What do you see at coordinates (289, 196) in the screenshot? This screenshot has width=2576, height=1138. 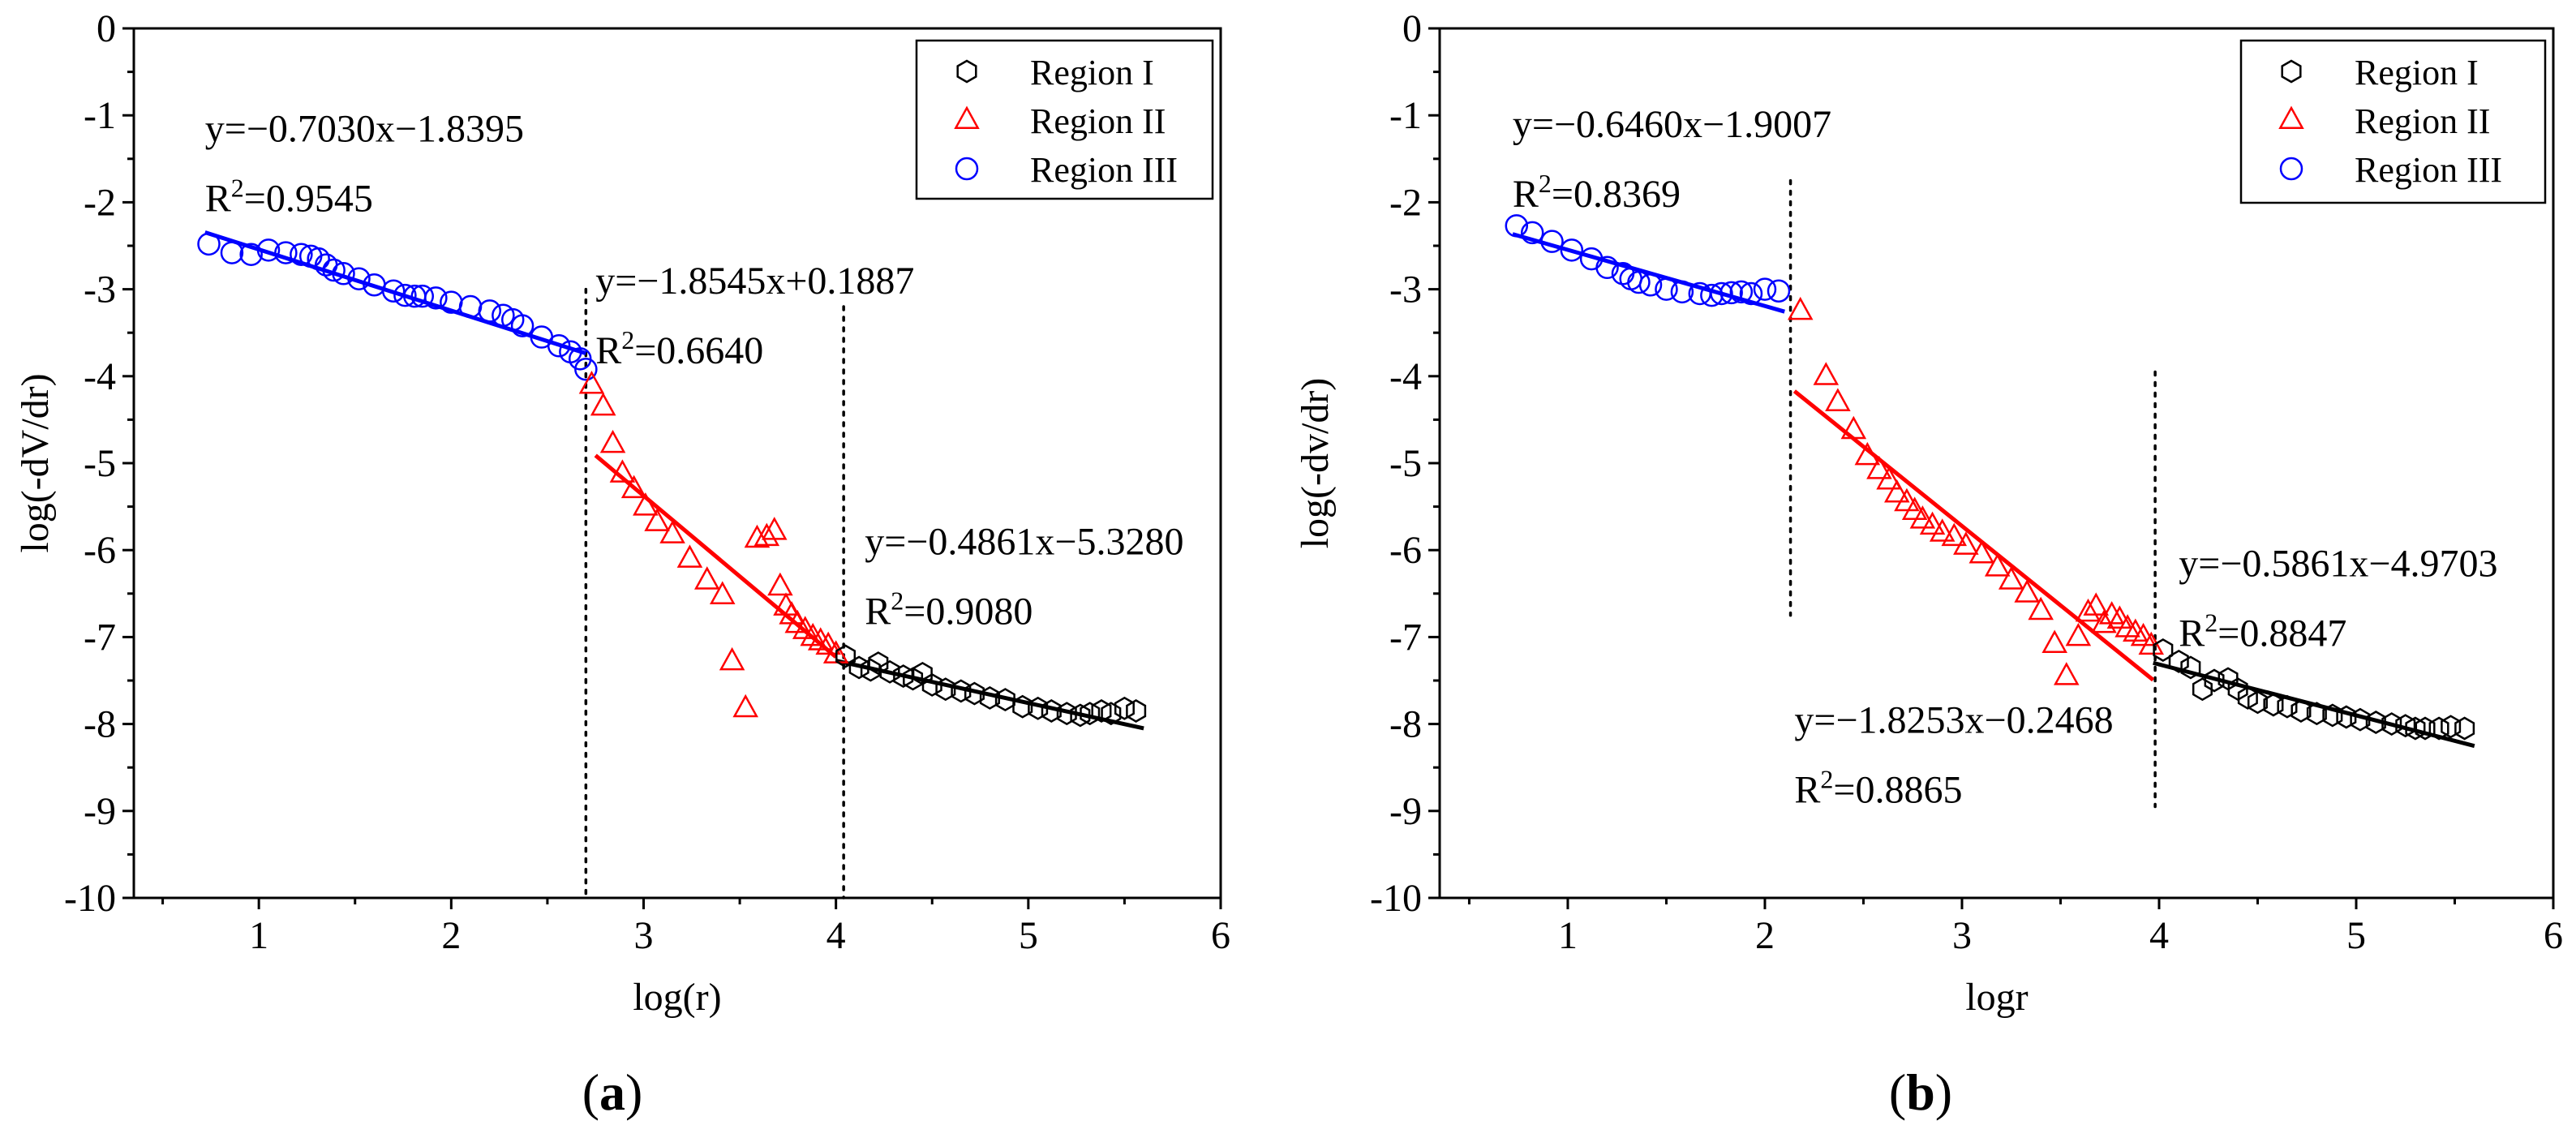 I see `panel-a-r-squared: R2=0.9545` at bounding box center [289, 196].